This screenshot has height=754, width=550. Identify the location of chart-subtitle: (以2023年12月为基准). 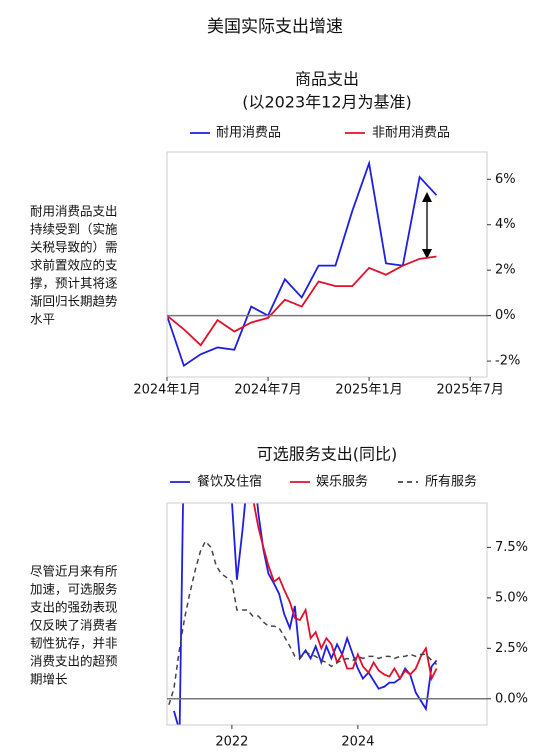
(327, 102).